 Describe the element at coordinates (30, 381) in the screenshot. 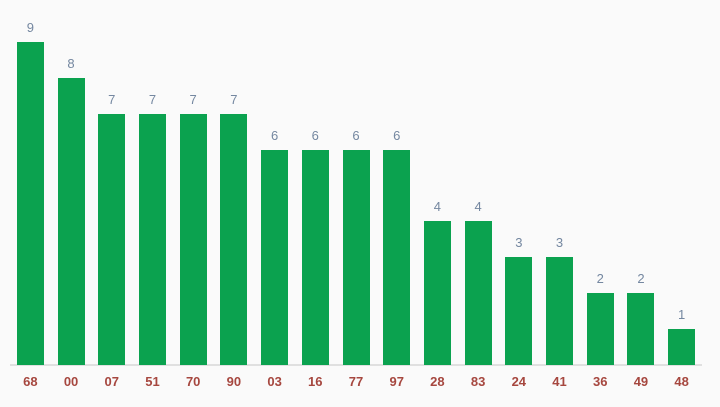

I see `x-axis-label: 68` at that location.